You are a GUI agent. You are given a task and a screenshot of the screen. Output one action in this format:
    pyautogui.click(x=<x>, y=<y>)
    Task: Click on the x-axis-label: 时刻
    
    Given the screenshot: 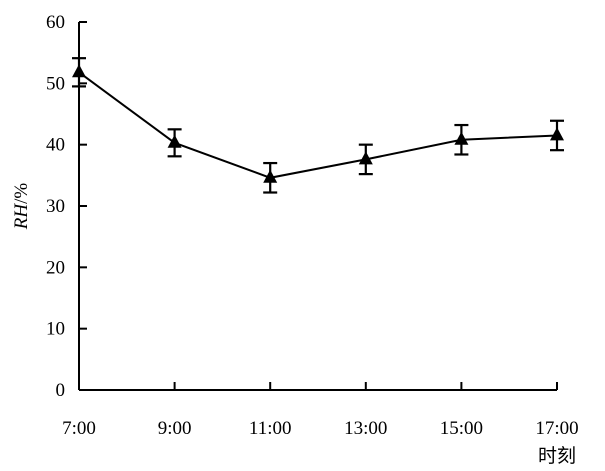 What is the action you would take?
    pyautogui.click(x=557, y=456)
    